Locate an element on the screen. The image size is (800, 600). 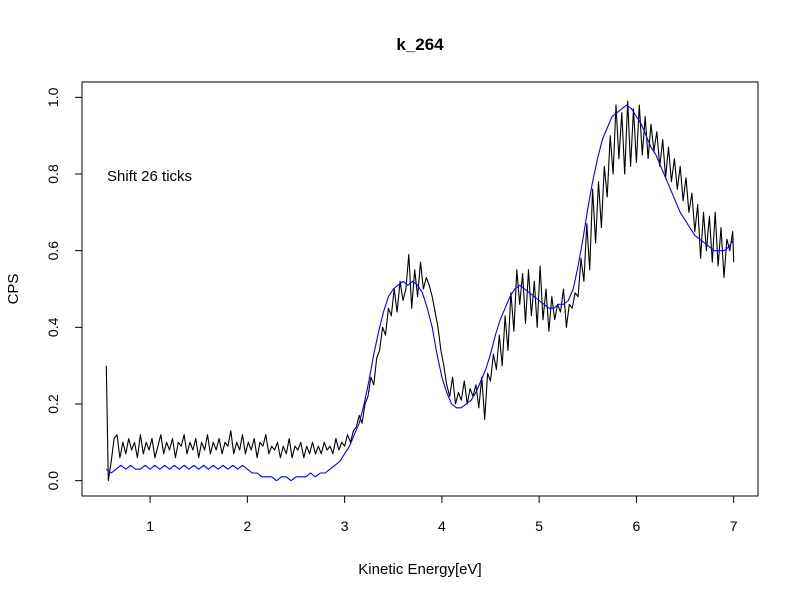
y-tick-label: 0.2 is located at coordinates (53, 404).